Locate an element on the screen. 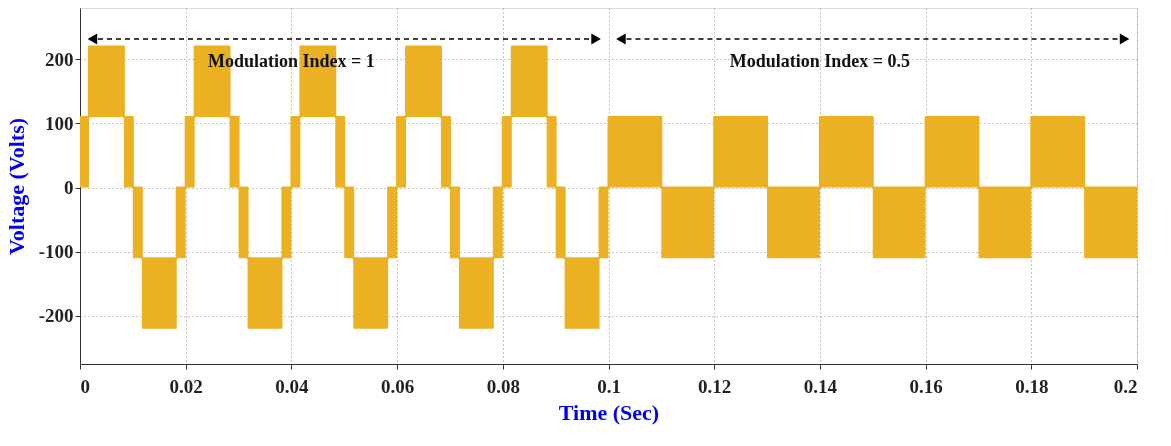 The height and width of the screenshot is (446, 1171). x-tick-label: 0 is located at coordinates (85, 386).